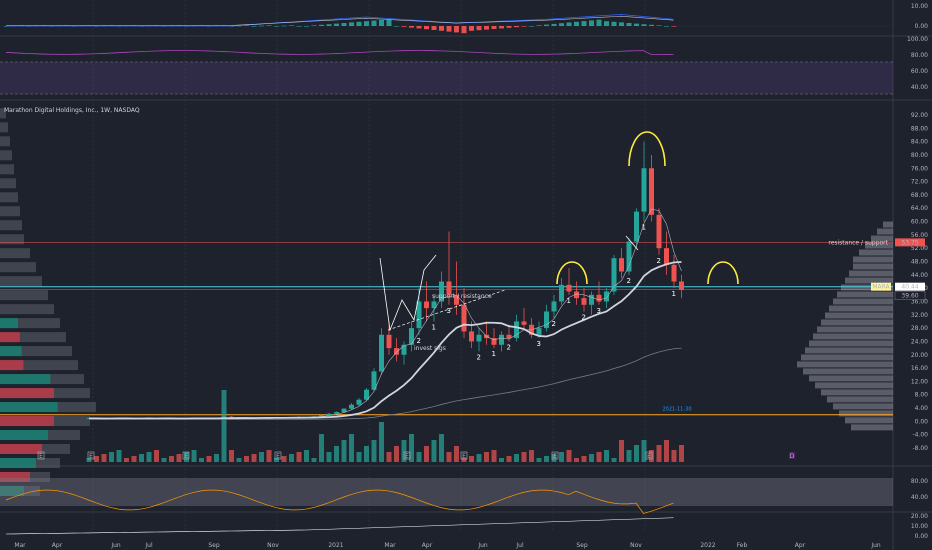 Image resolution: width=932 pixels, height=550 pixels. Describe the element at coordinates (742, 545) in the screenshot. I see `x-axis-date-label: Feb` at that location.